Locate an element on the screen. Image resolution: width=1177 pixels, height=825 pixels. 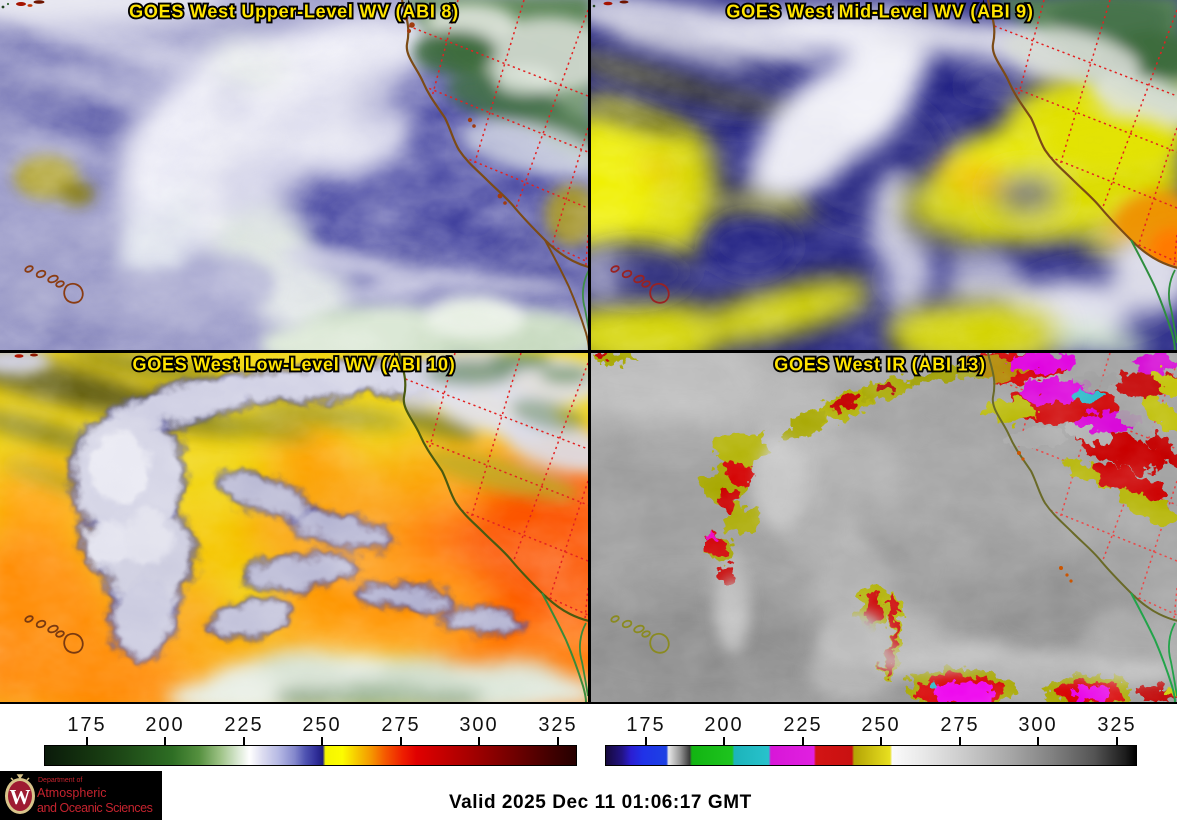
svg-text: W is located at coordinates (20, 797).